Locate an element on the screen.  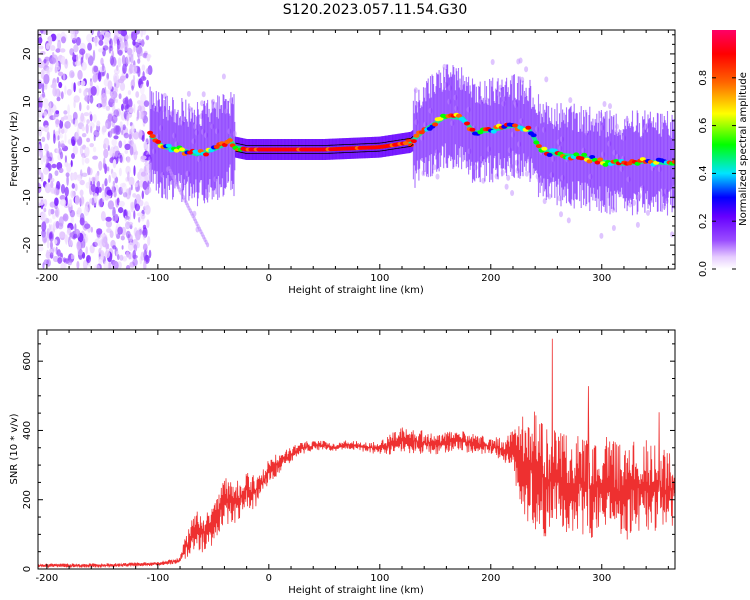
colorbar-tick-label: 0.4 is located at coordinates (703, 173).